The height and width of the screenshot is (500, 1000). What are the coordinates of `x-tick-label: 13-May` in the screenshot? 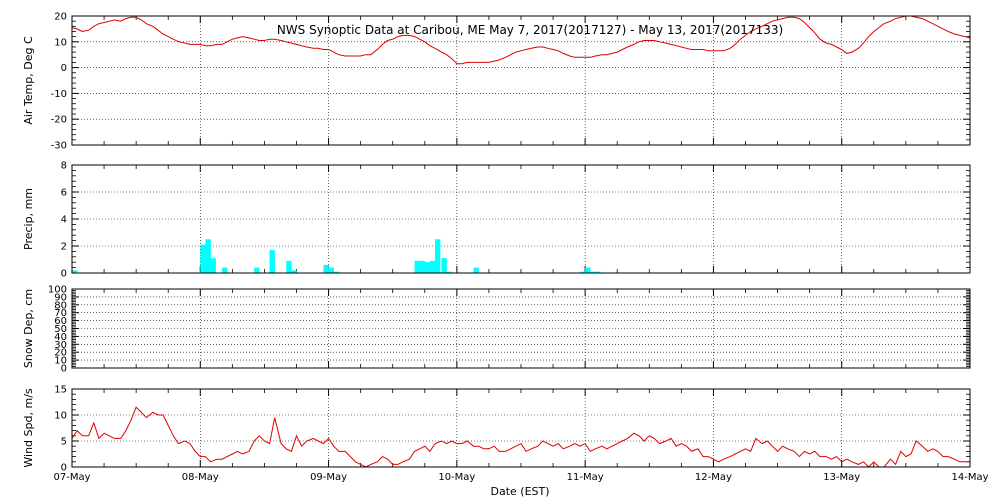 It's located at (841, 477).